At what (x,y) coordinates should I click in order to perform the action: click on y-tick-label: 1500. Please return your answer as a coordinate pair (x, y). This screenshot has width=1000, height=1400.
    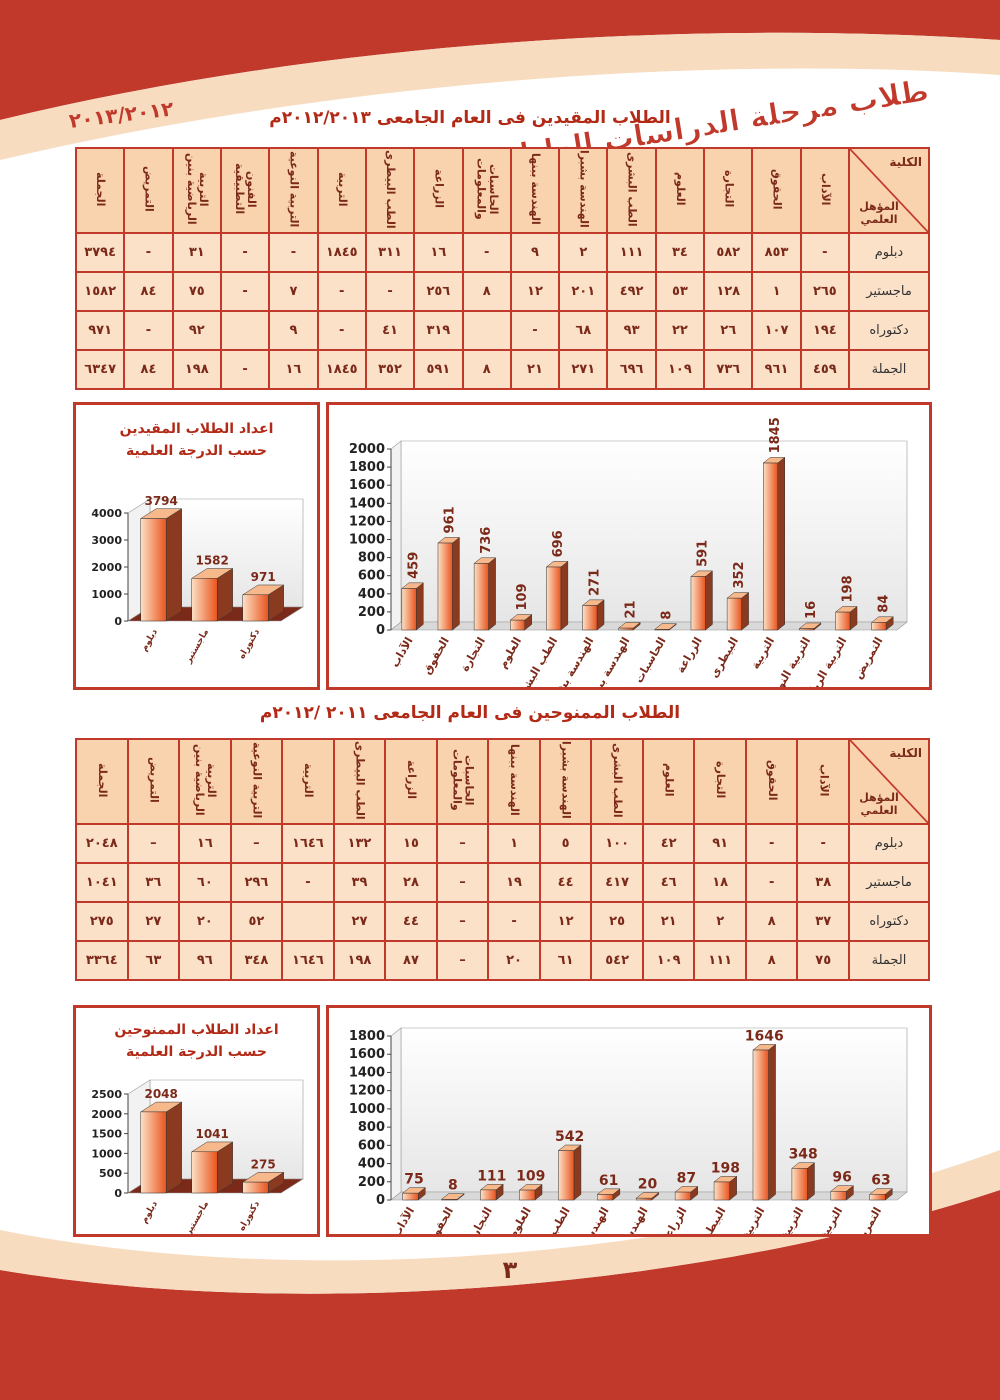
    Looking at the image, I should click on (106, 1134).